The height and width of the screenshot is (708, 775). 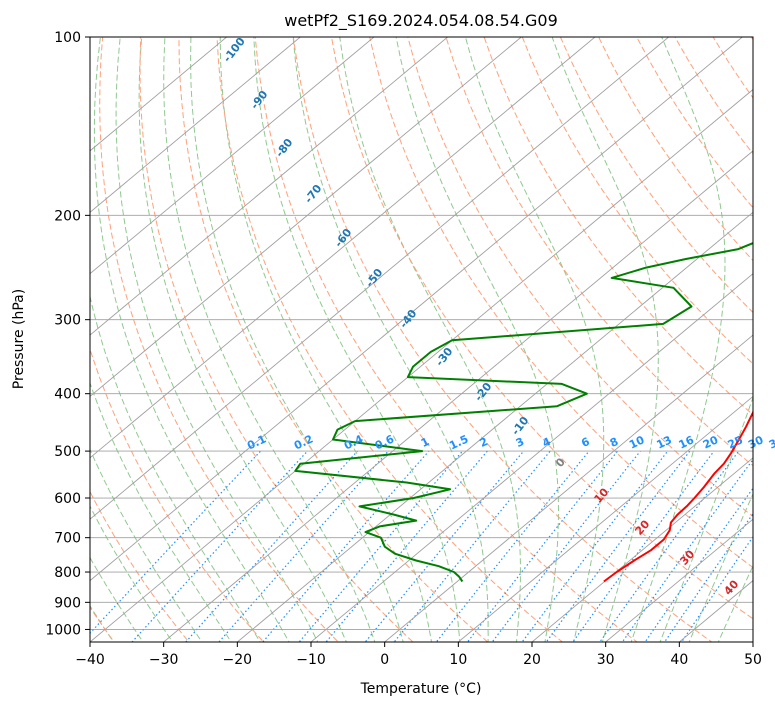 I want to click on y-tick-label: 200, so click(x=67, y=216).